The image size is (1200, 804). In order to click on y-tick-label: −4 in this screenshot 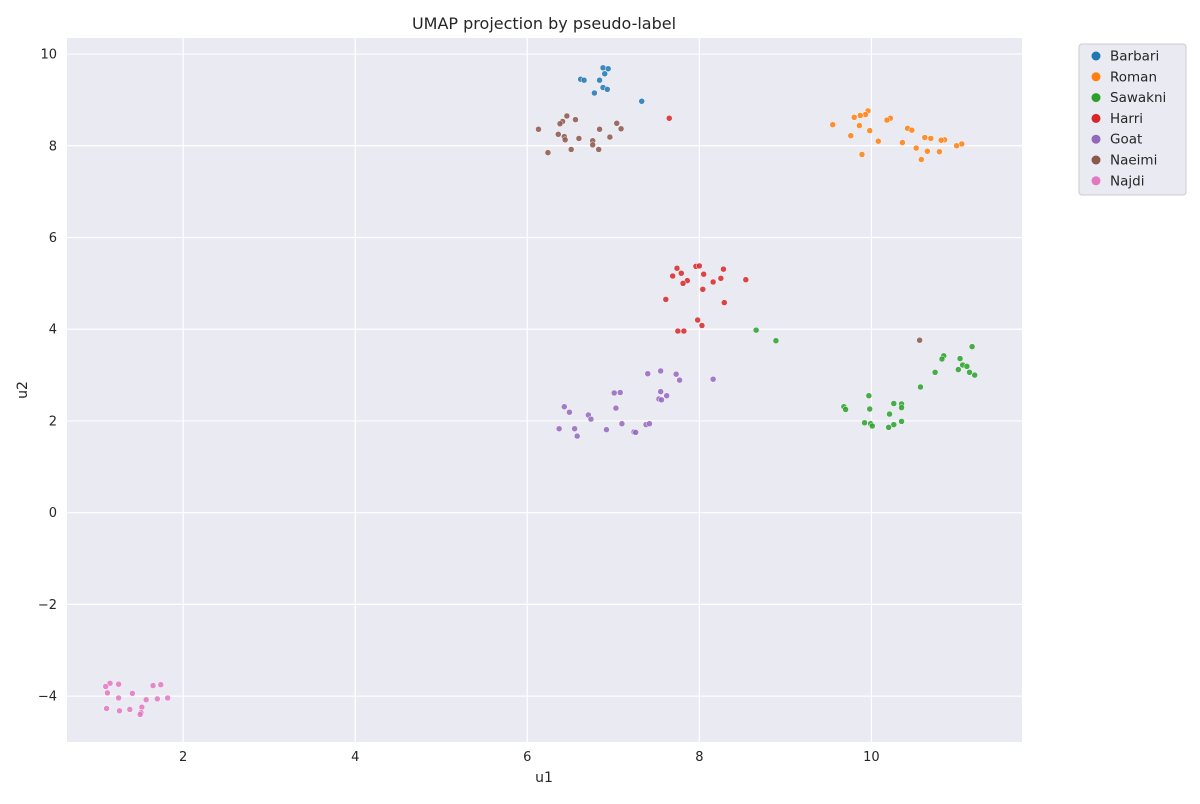, I will do `click(47, 697)`.